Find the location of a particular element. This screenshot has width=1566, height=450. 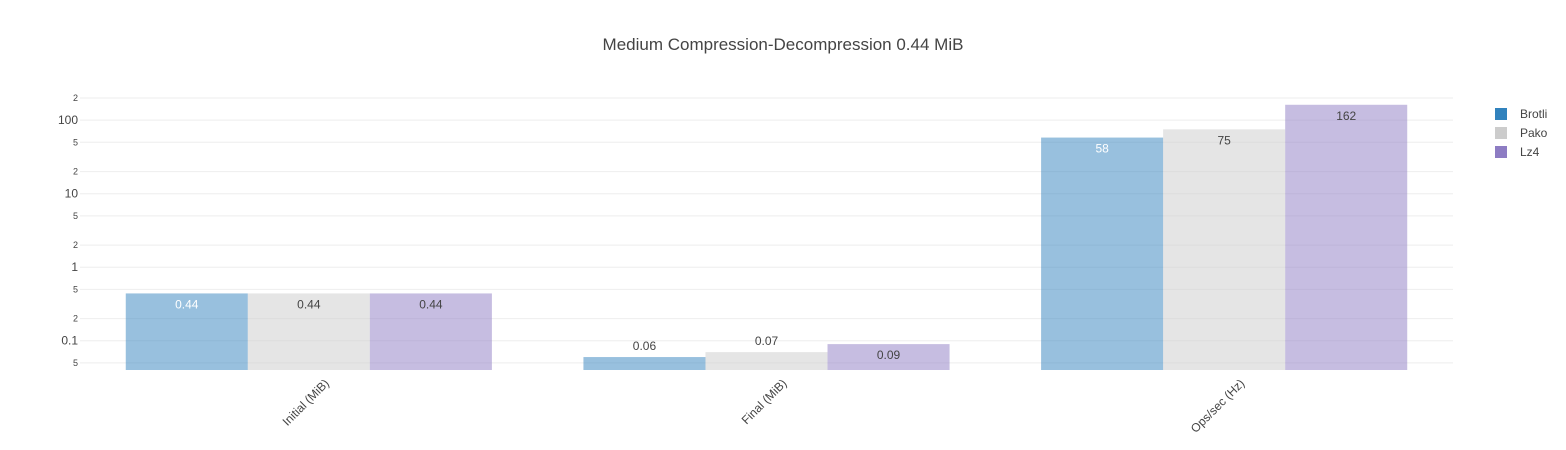

x-tick-label: Ops/sec (Hz) is located at coordinates (1217, 405).